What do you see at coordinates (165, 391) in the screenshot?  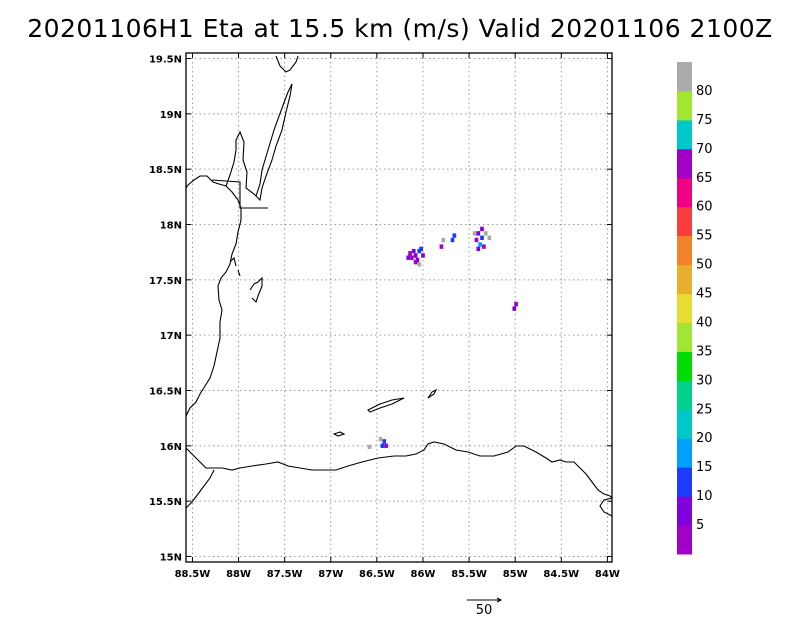 I see `y-tick-label: 16.5N` at bounding box center [165, 391].